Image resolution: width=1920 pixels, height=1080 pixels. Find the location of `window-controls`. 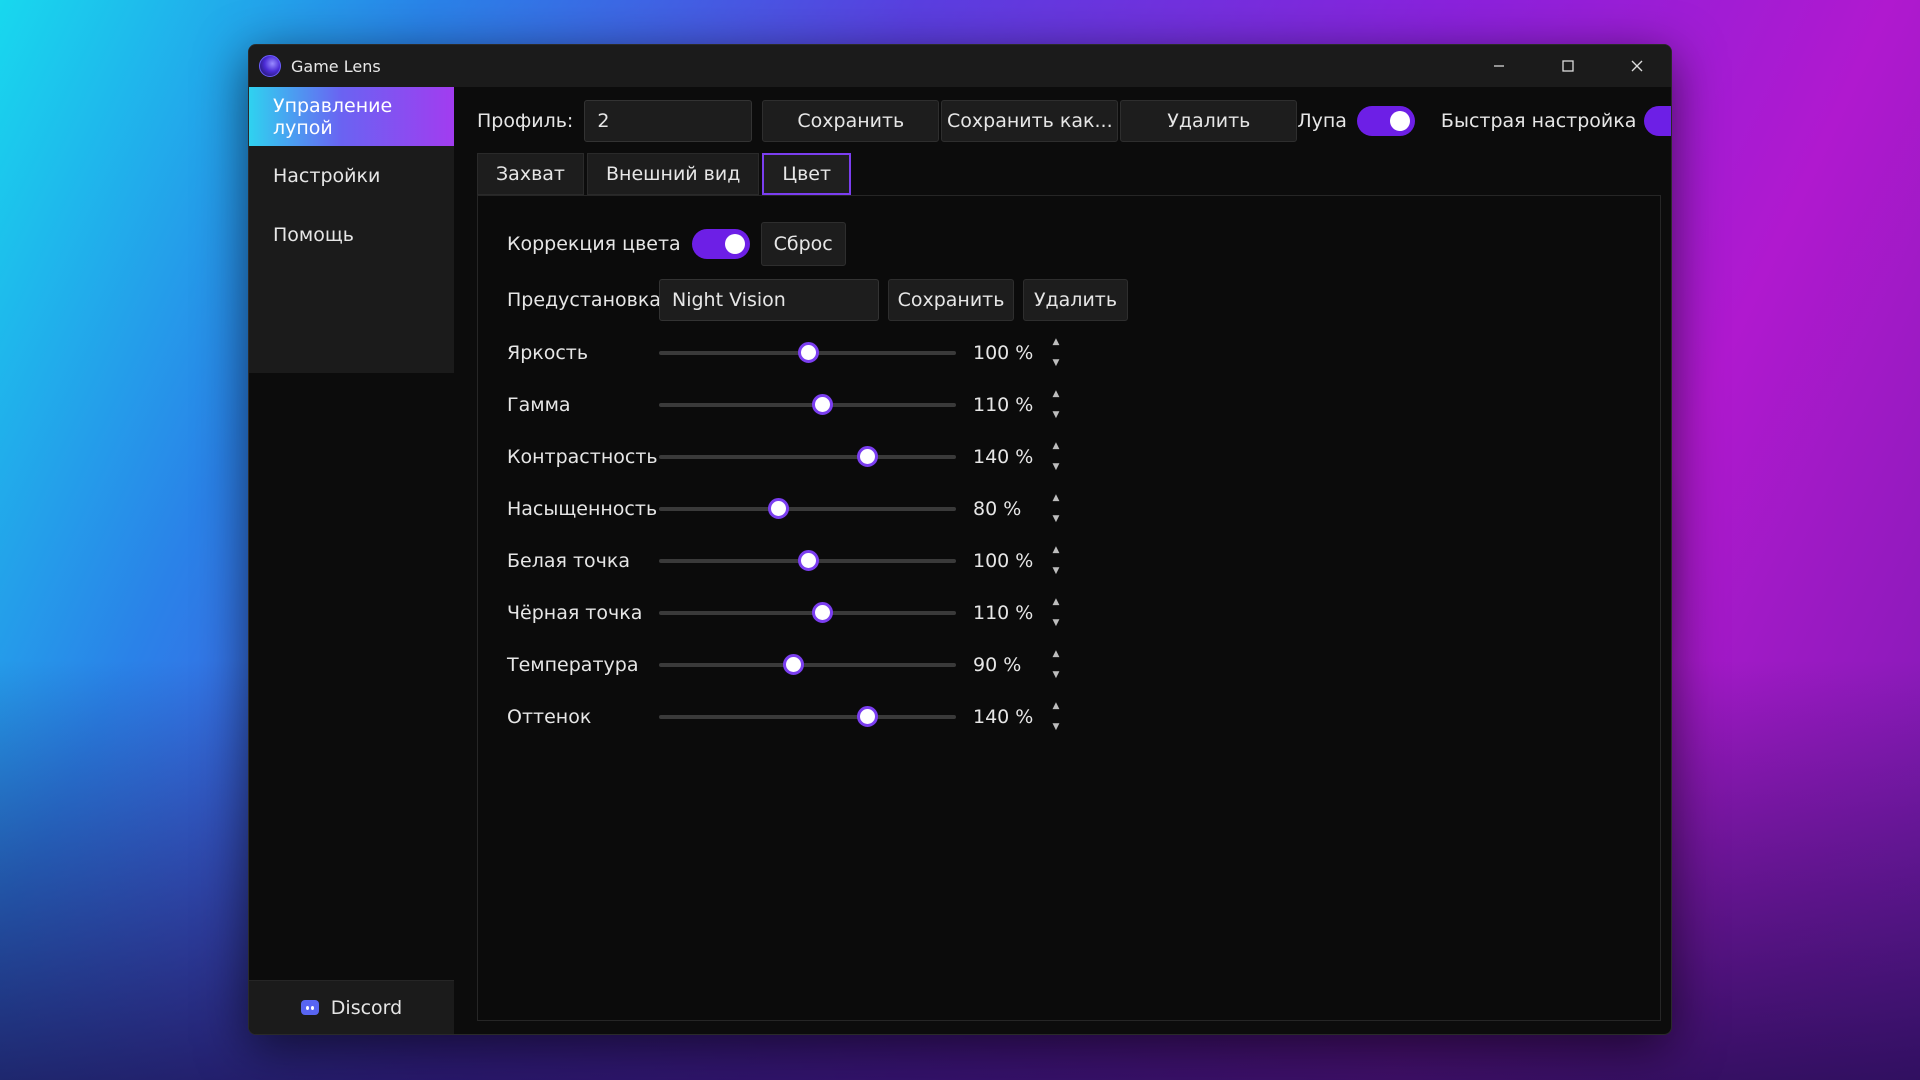

window-controls is located at coordinates (1567, 66).